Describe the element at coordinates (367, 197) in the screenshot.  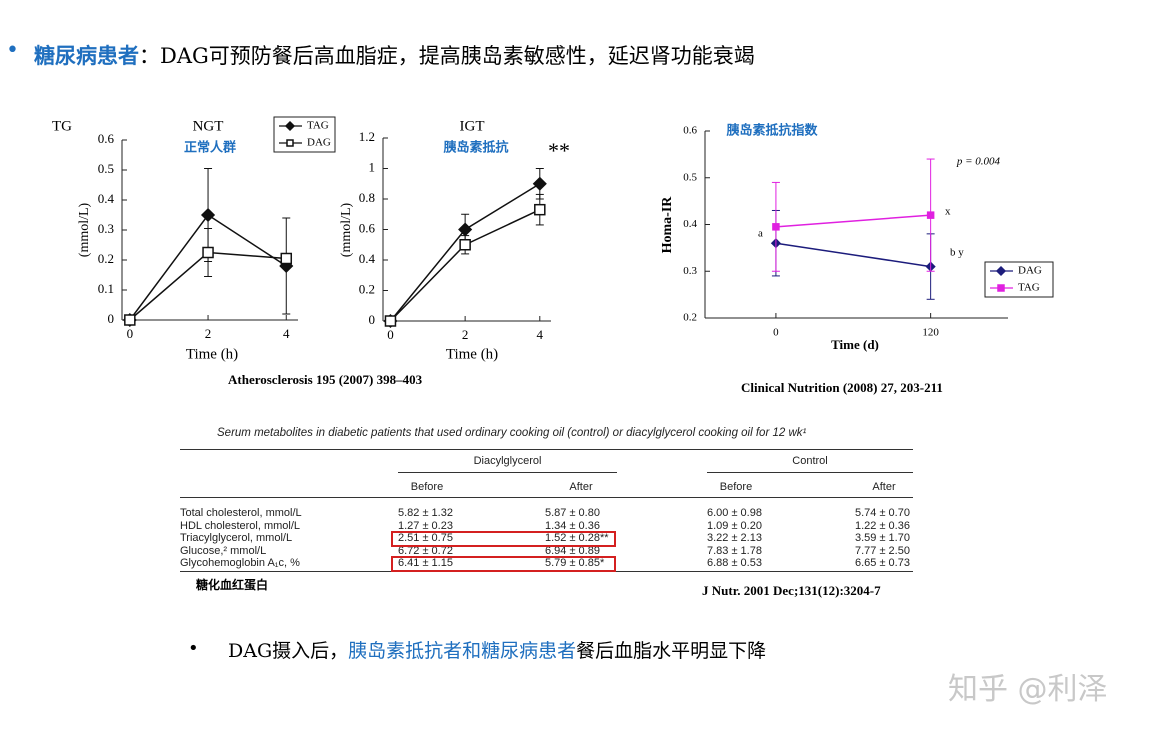
I see `y-tick-label: 0.8` at that location.